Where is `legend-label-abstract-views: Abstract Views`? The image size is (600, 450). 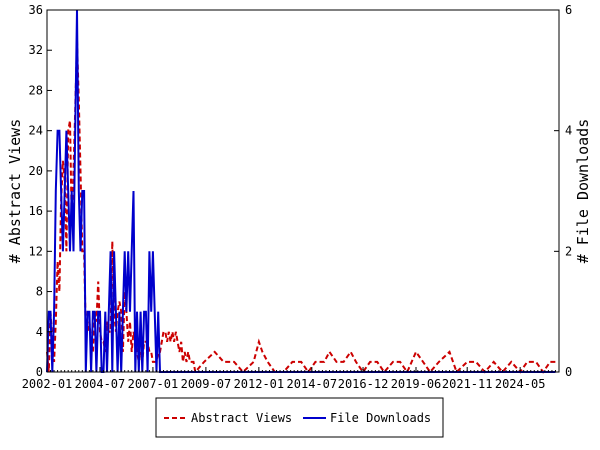
legend-label-abstract-views: Abstract Views is located at coordinates (241, 418).